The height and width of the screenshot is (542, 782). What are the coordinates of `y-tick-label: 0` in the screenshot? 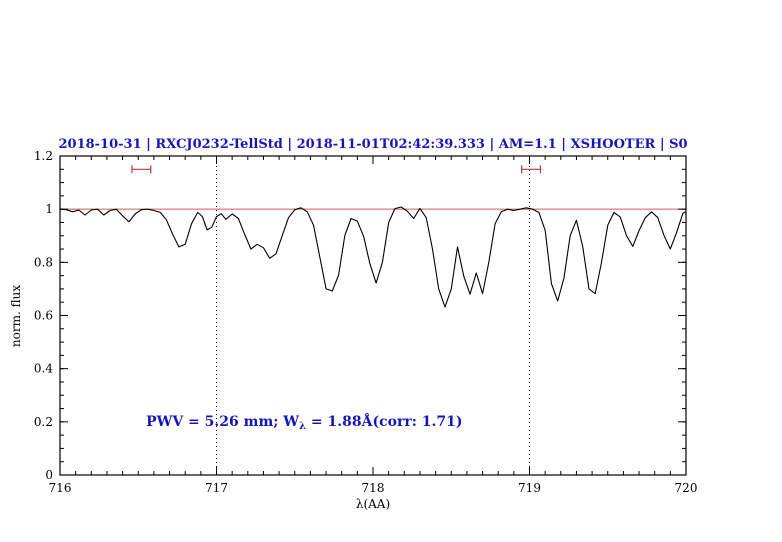 It's located at (49, 475).